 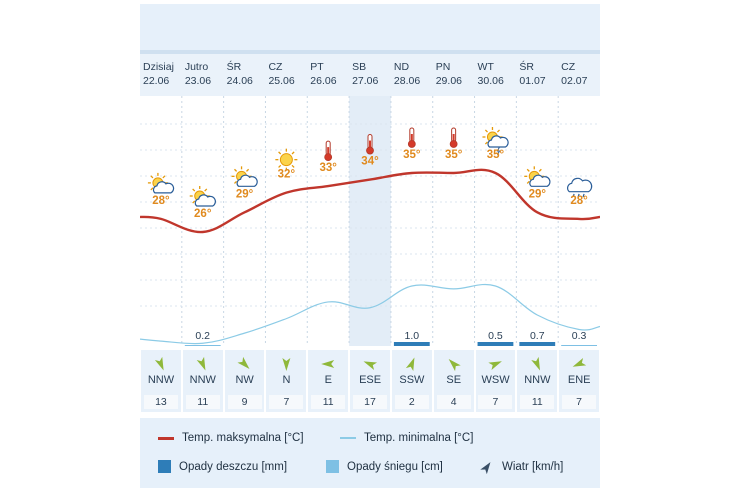 What do you see at coordinates (401, 67) in the screenshot?
I see `day-name: ND` at bounding box center [401, 67].